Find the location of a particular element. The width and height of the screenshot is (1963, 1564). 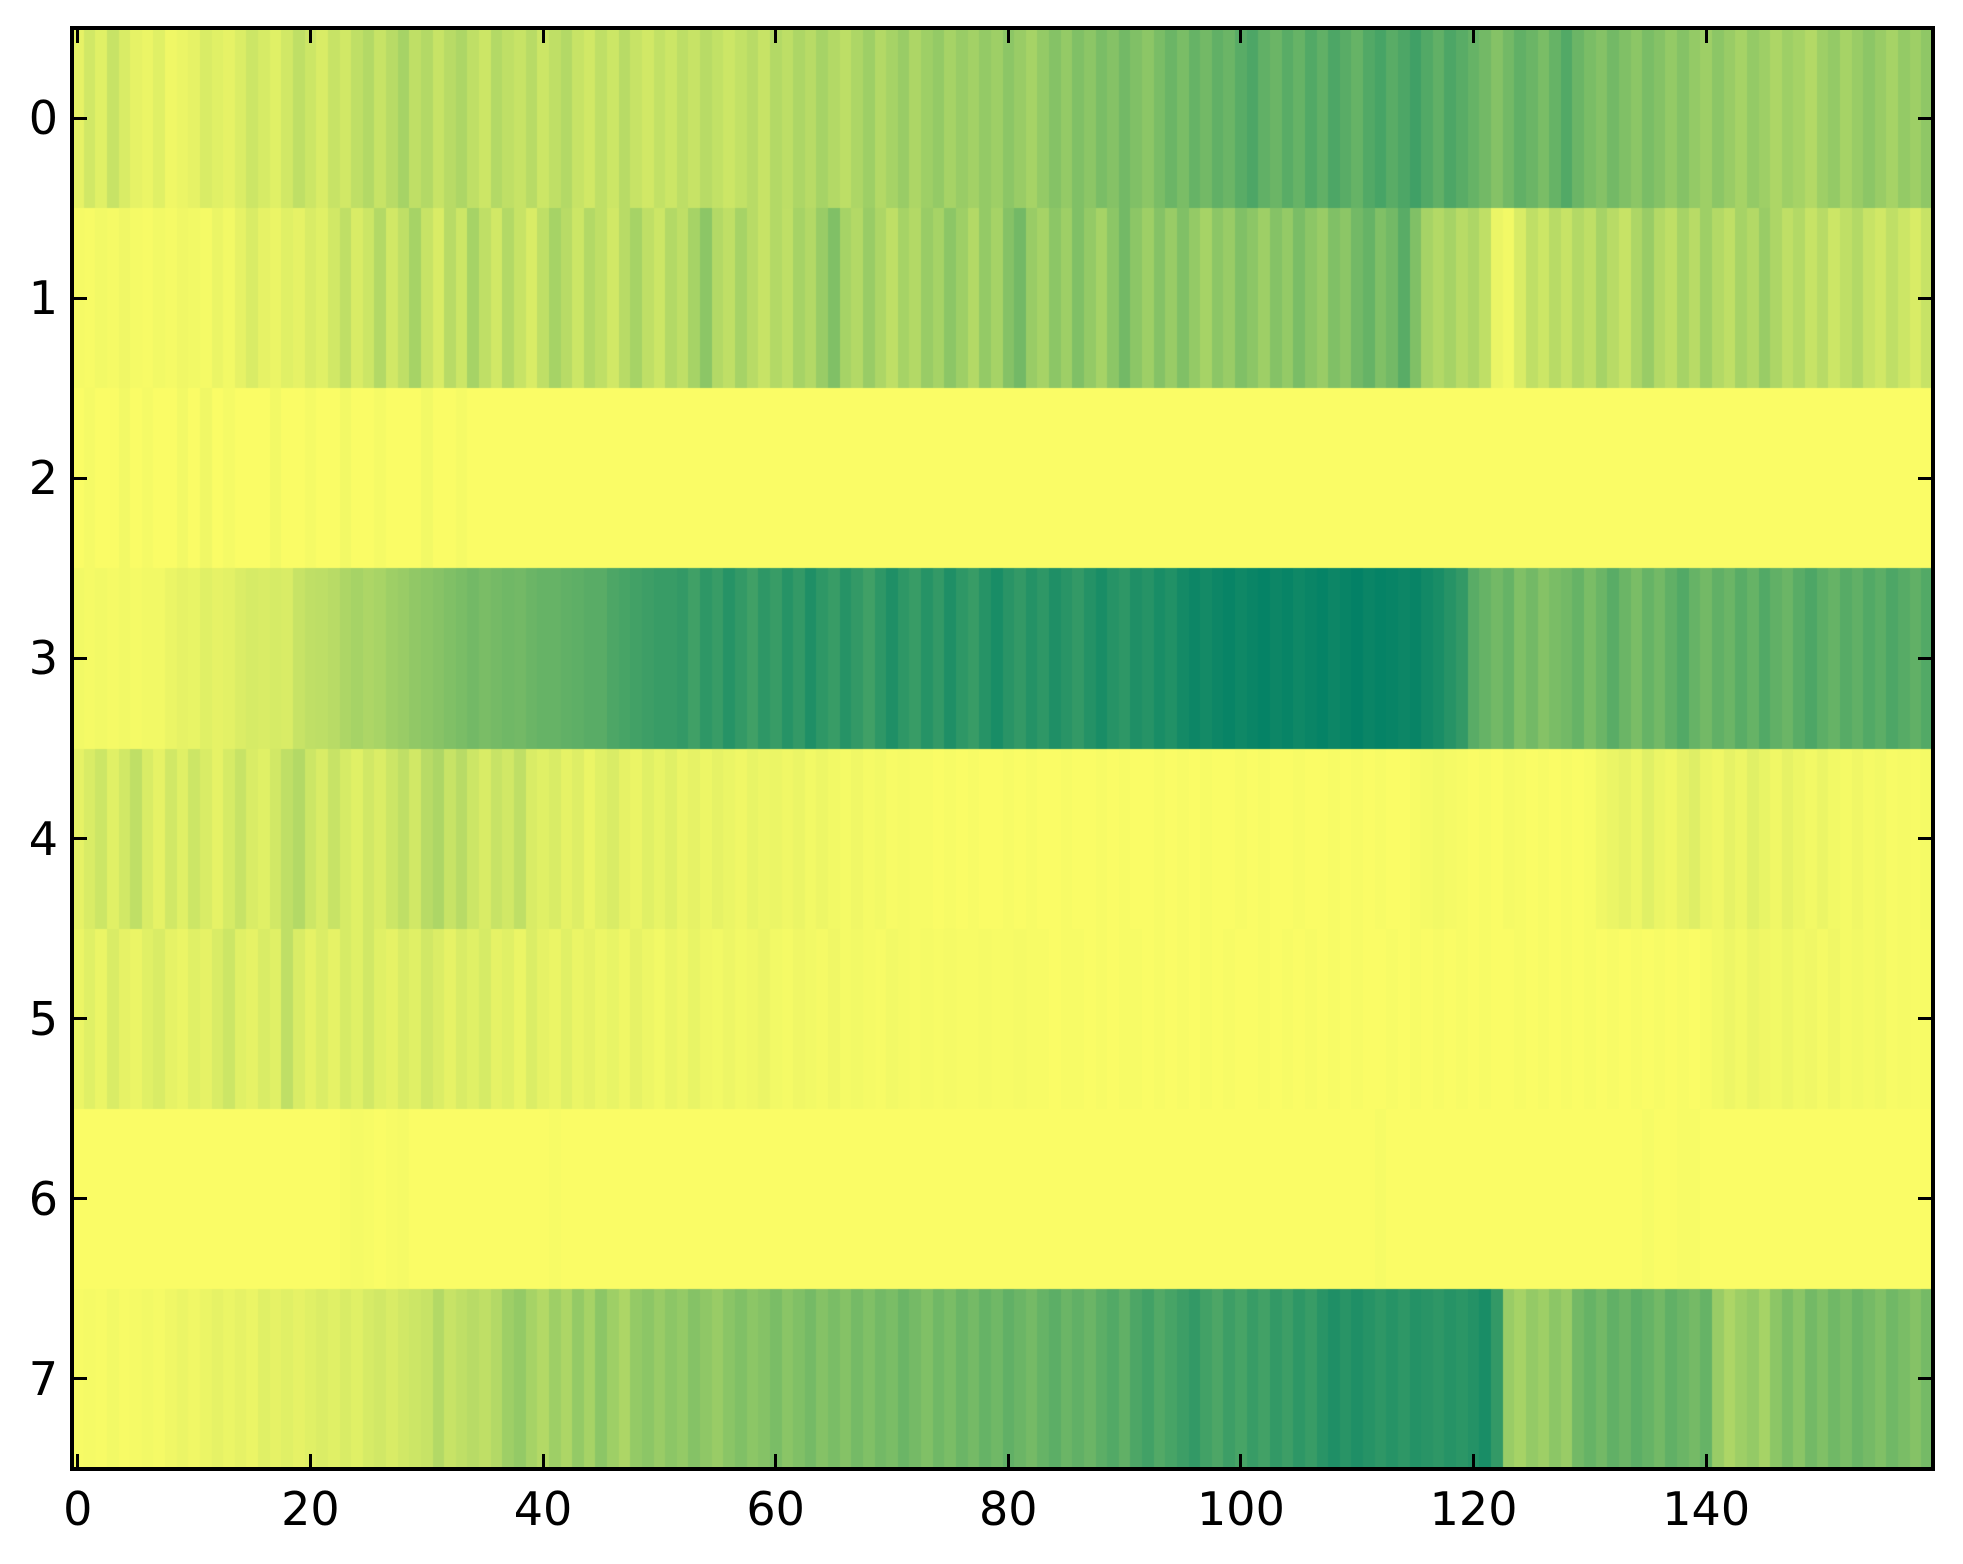

y-tick-label: 0 is located at coordinates (43, 118).